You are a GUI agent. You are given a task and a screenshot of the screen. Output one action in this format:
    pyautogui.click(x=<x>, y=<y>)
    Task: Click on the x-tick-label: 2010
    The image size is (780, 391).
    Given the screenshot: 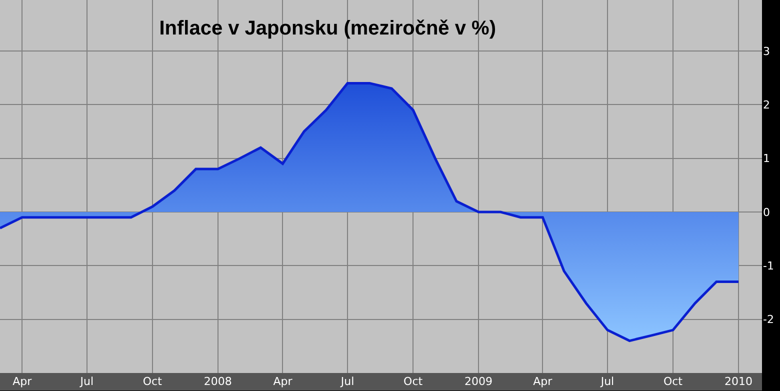 What is the action you would take?
    pyautogui.click(x=738, y=381)
    